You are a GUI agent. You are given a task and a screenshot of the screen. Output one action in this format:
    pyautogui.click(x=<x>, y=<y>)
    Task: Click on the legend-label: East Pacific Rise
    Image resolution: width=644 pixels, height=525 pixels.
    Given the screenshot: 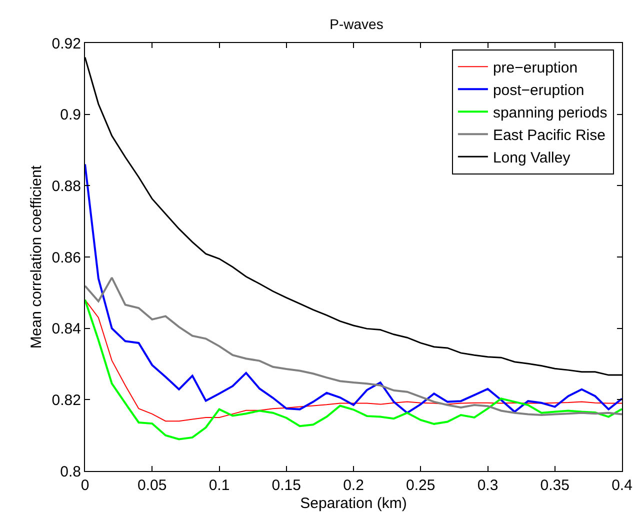 What is the action you would take?
    pyautogui.click(x=549, y=135)
    